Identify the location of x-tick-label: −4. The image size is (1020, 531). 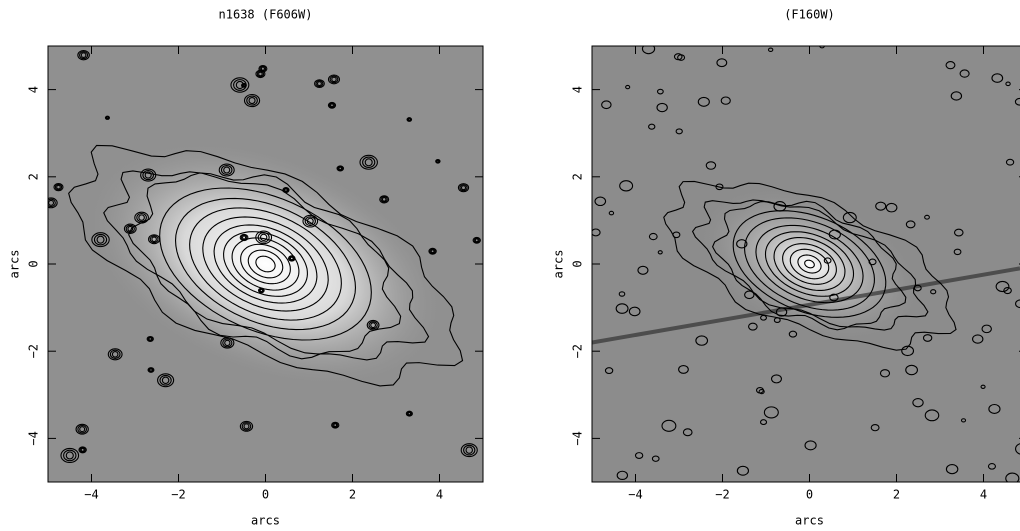
(91, 495).